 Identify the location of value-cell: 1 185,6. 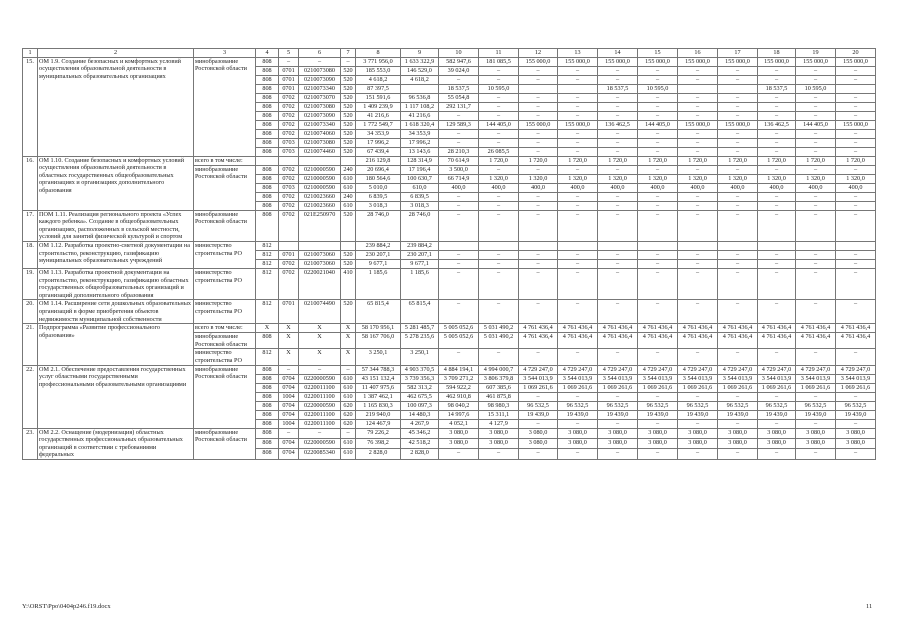
(419, 284).